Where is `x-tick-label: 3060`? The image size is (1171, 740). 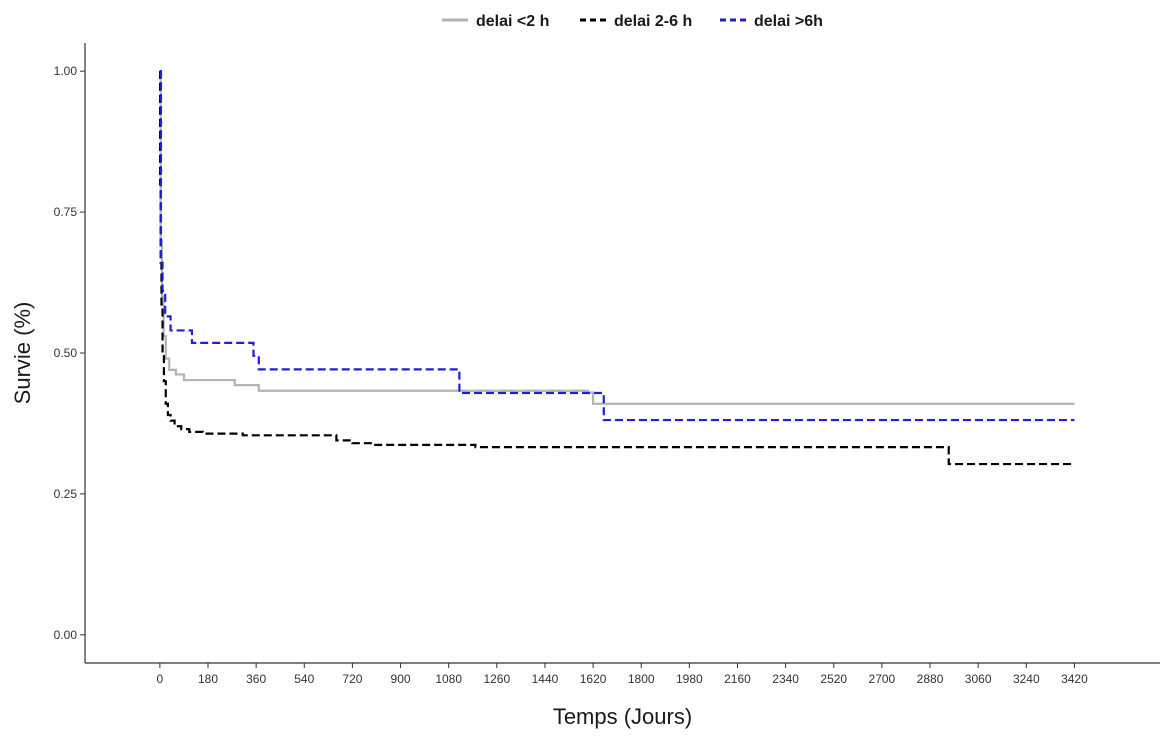 x-tick-label: 3060 is located at coordinates (978, 679).